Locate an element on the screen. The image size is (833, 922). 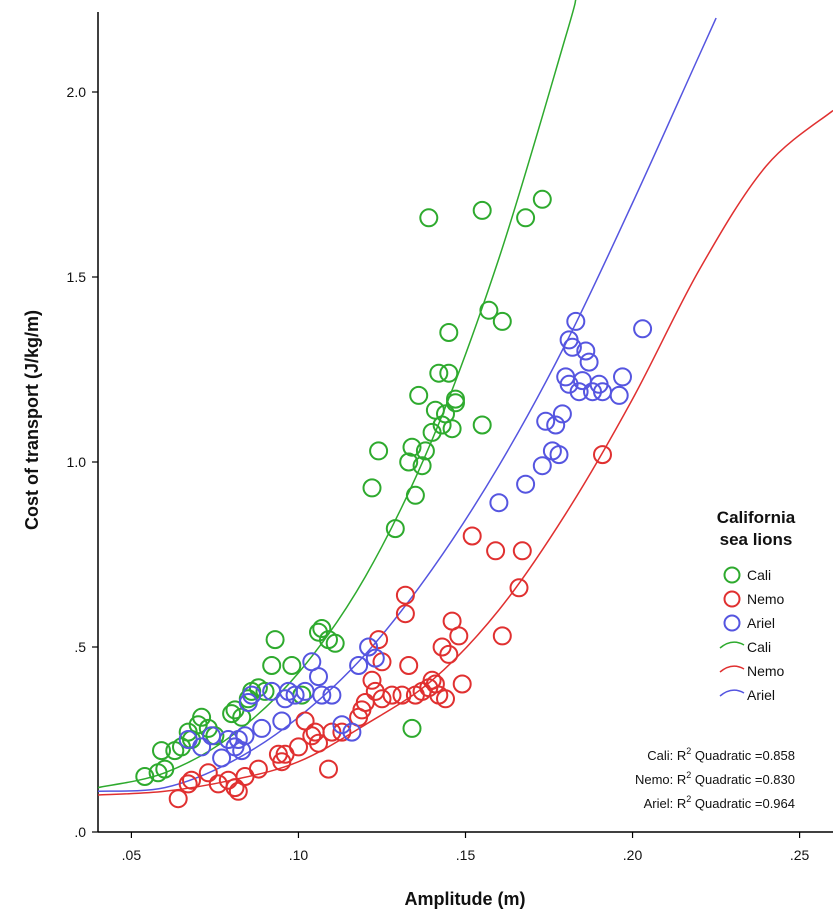
legend-line-label-cali: Cali is located at coordinates (759, 647).